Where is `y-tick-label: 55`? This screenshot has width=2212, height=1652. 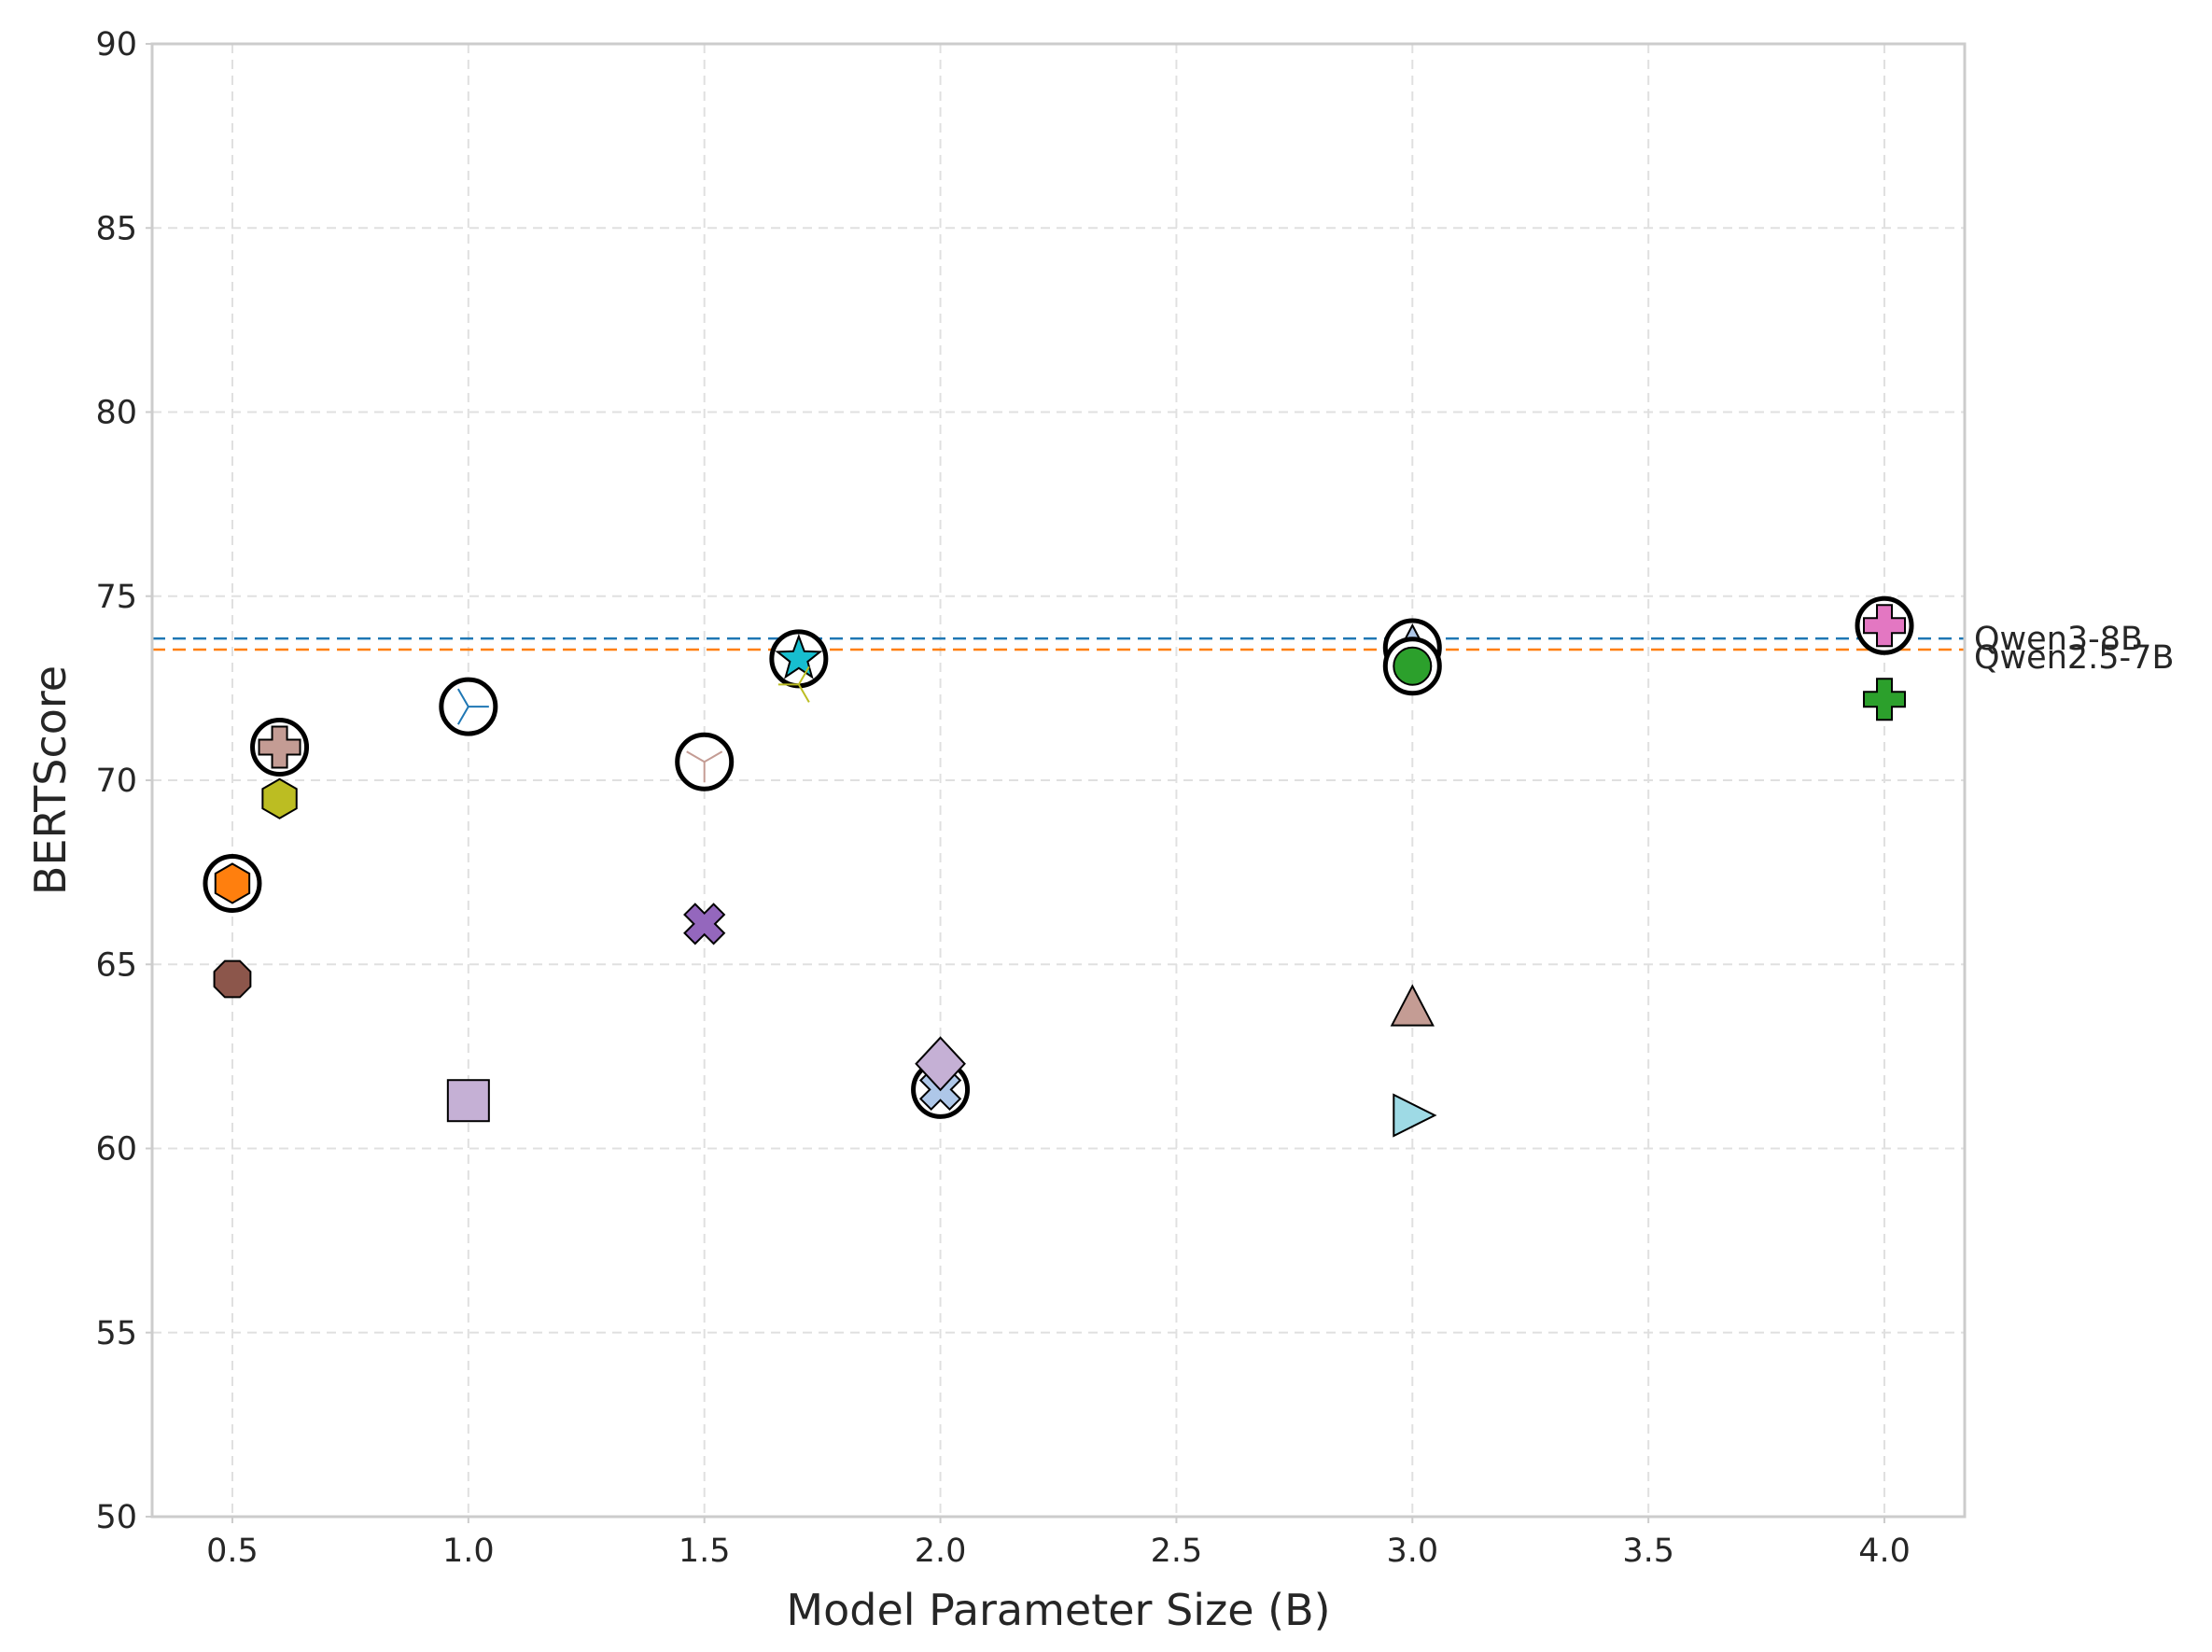
y-tick-label: 55 is located at coordinates (116, 1333).